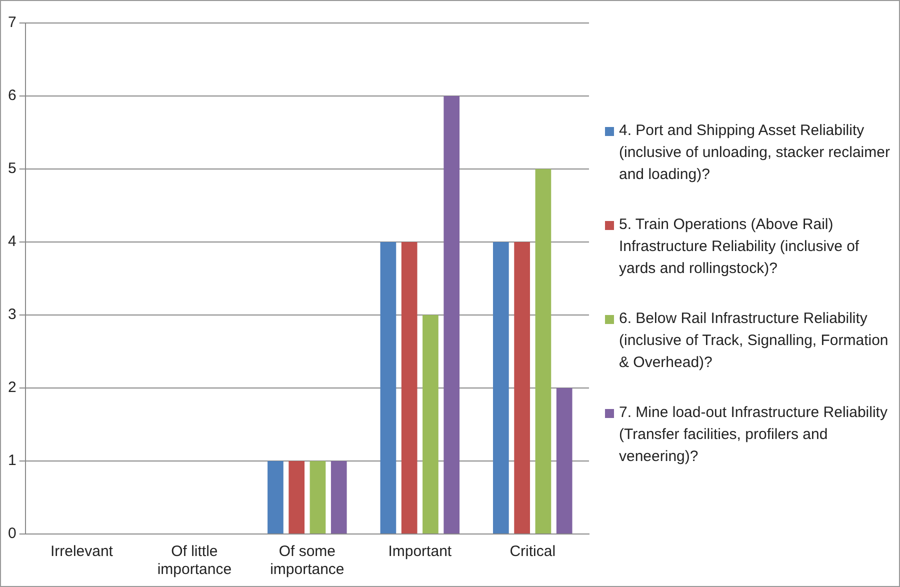  What do you see at coordinates (739, 246) in the screenshot?
I see `legend-label: 5. Train Operations (Above Rail) Infrastructure Reliability (inclusive of yards and rollingstock)?` at bounding box center [739, 246].